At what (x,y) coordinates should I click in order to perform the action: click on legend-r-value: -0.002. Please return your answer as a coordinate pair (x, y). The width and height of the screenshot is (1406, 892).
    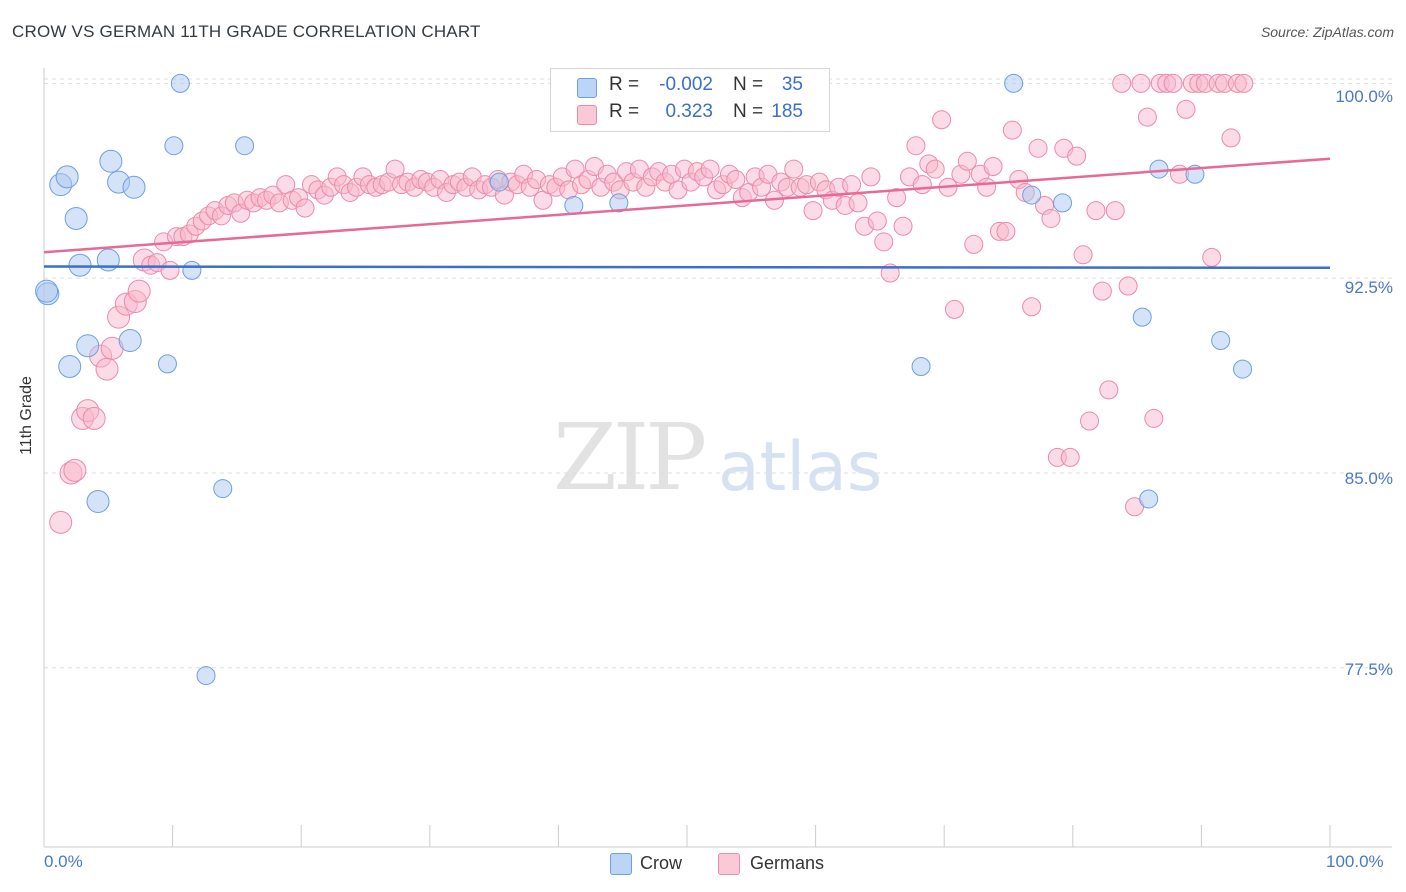
    Looking at the image, I should click on (686, 84).